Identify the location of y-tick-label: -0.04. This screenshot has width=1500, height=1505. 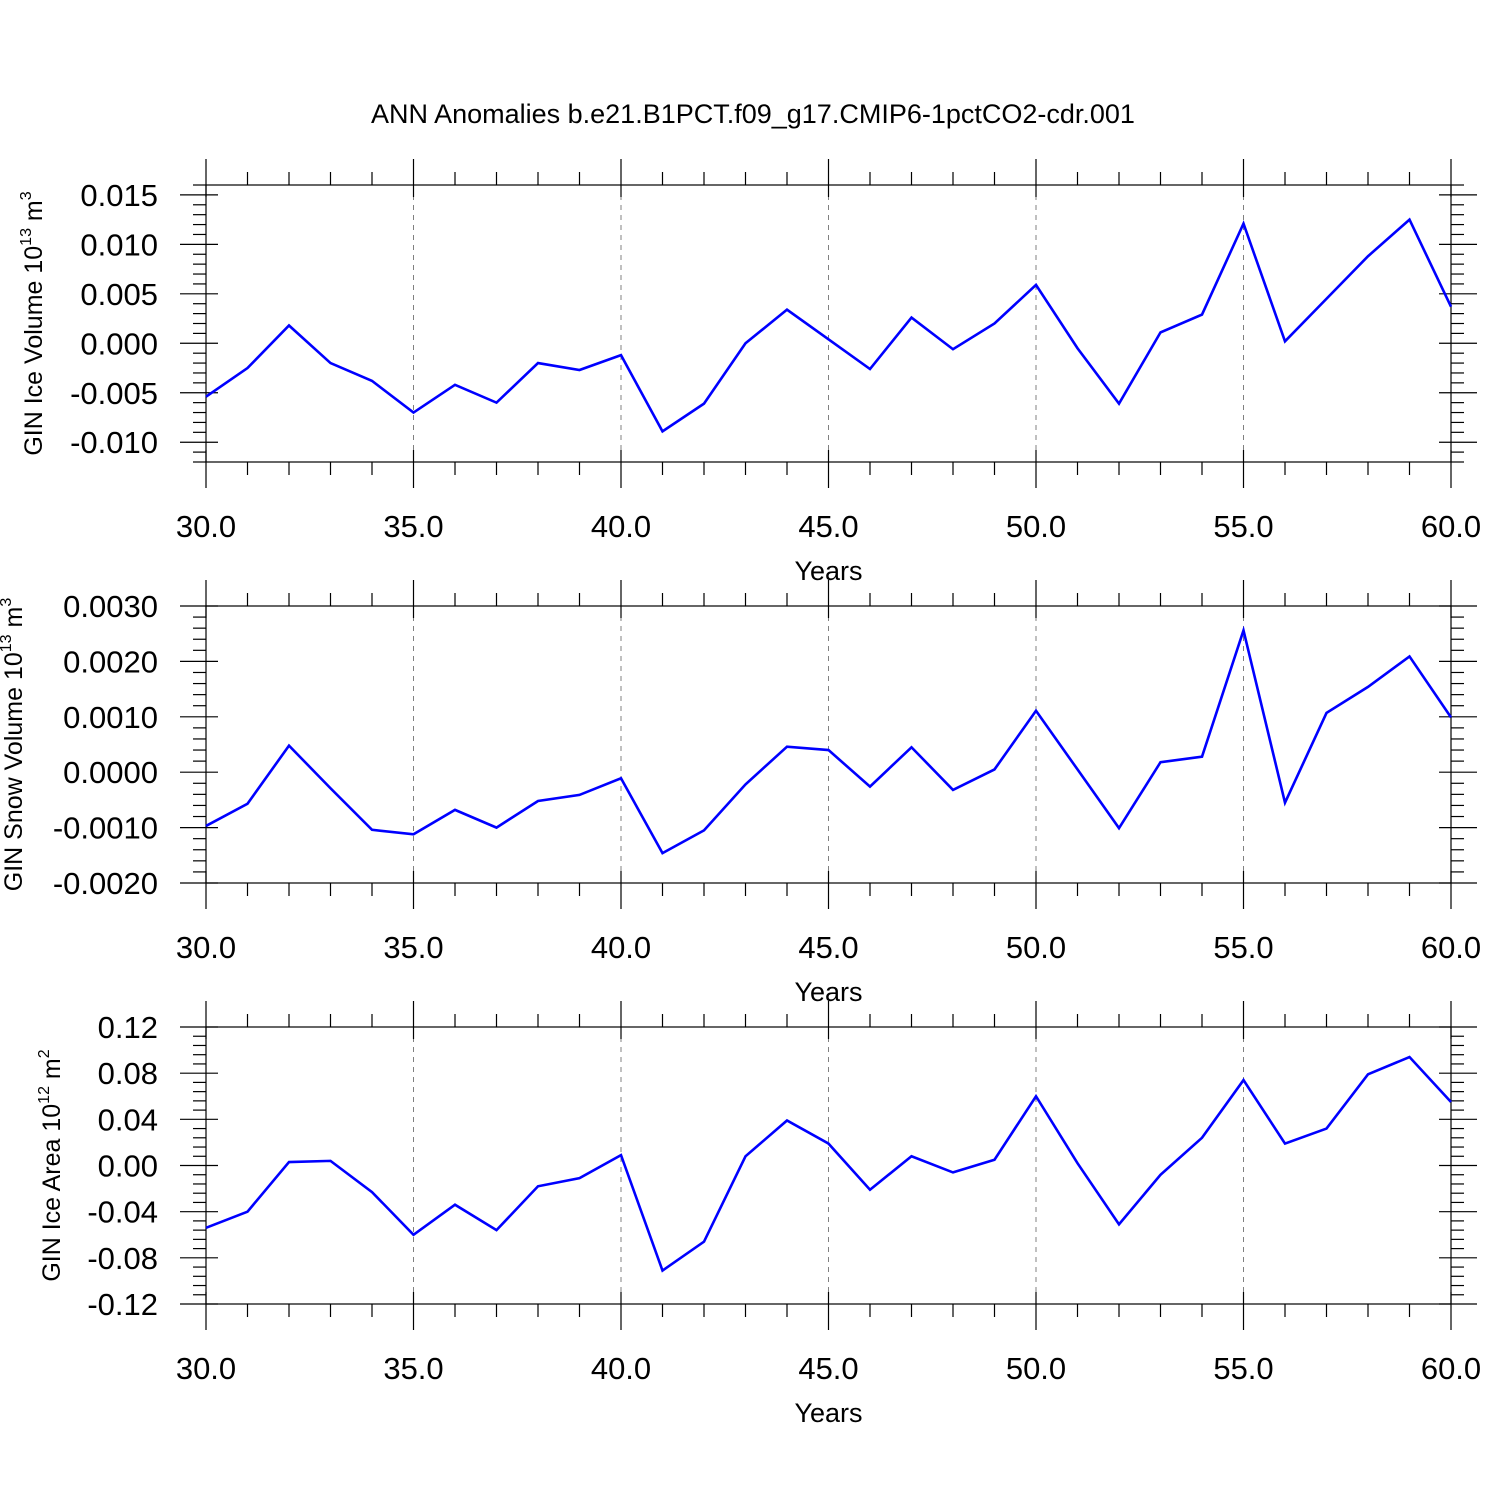
(122, 1212).